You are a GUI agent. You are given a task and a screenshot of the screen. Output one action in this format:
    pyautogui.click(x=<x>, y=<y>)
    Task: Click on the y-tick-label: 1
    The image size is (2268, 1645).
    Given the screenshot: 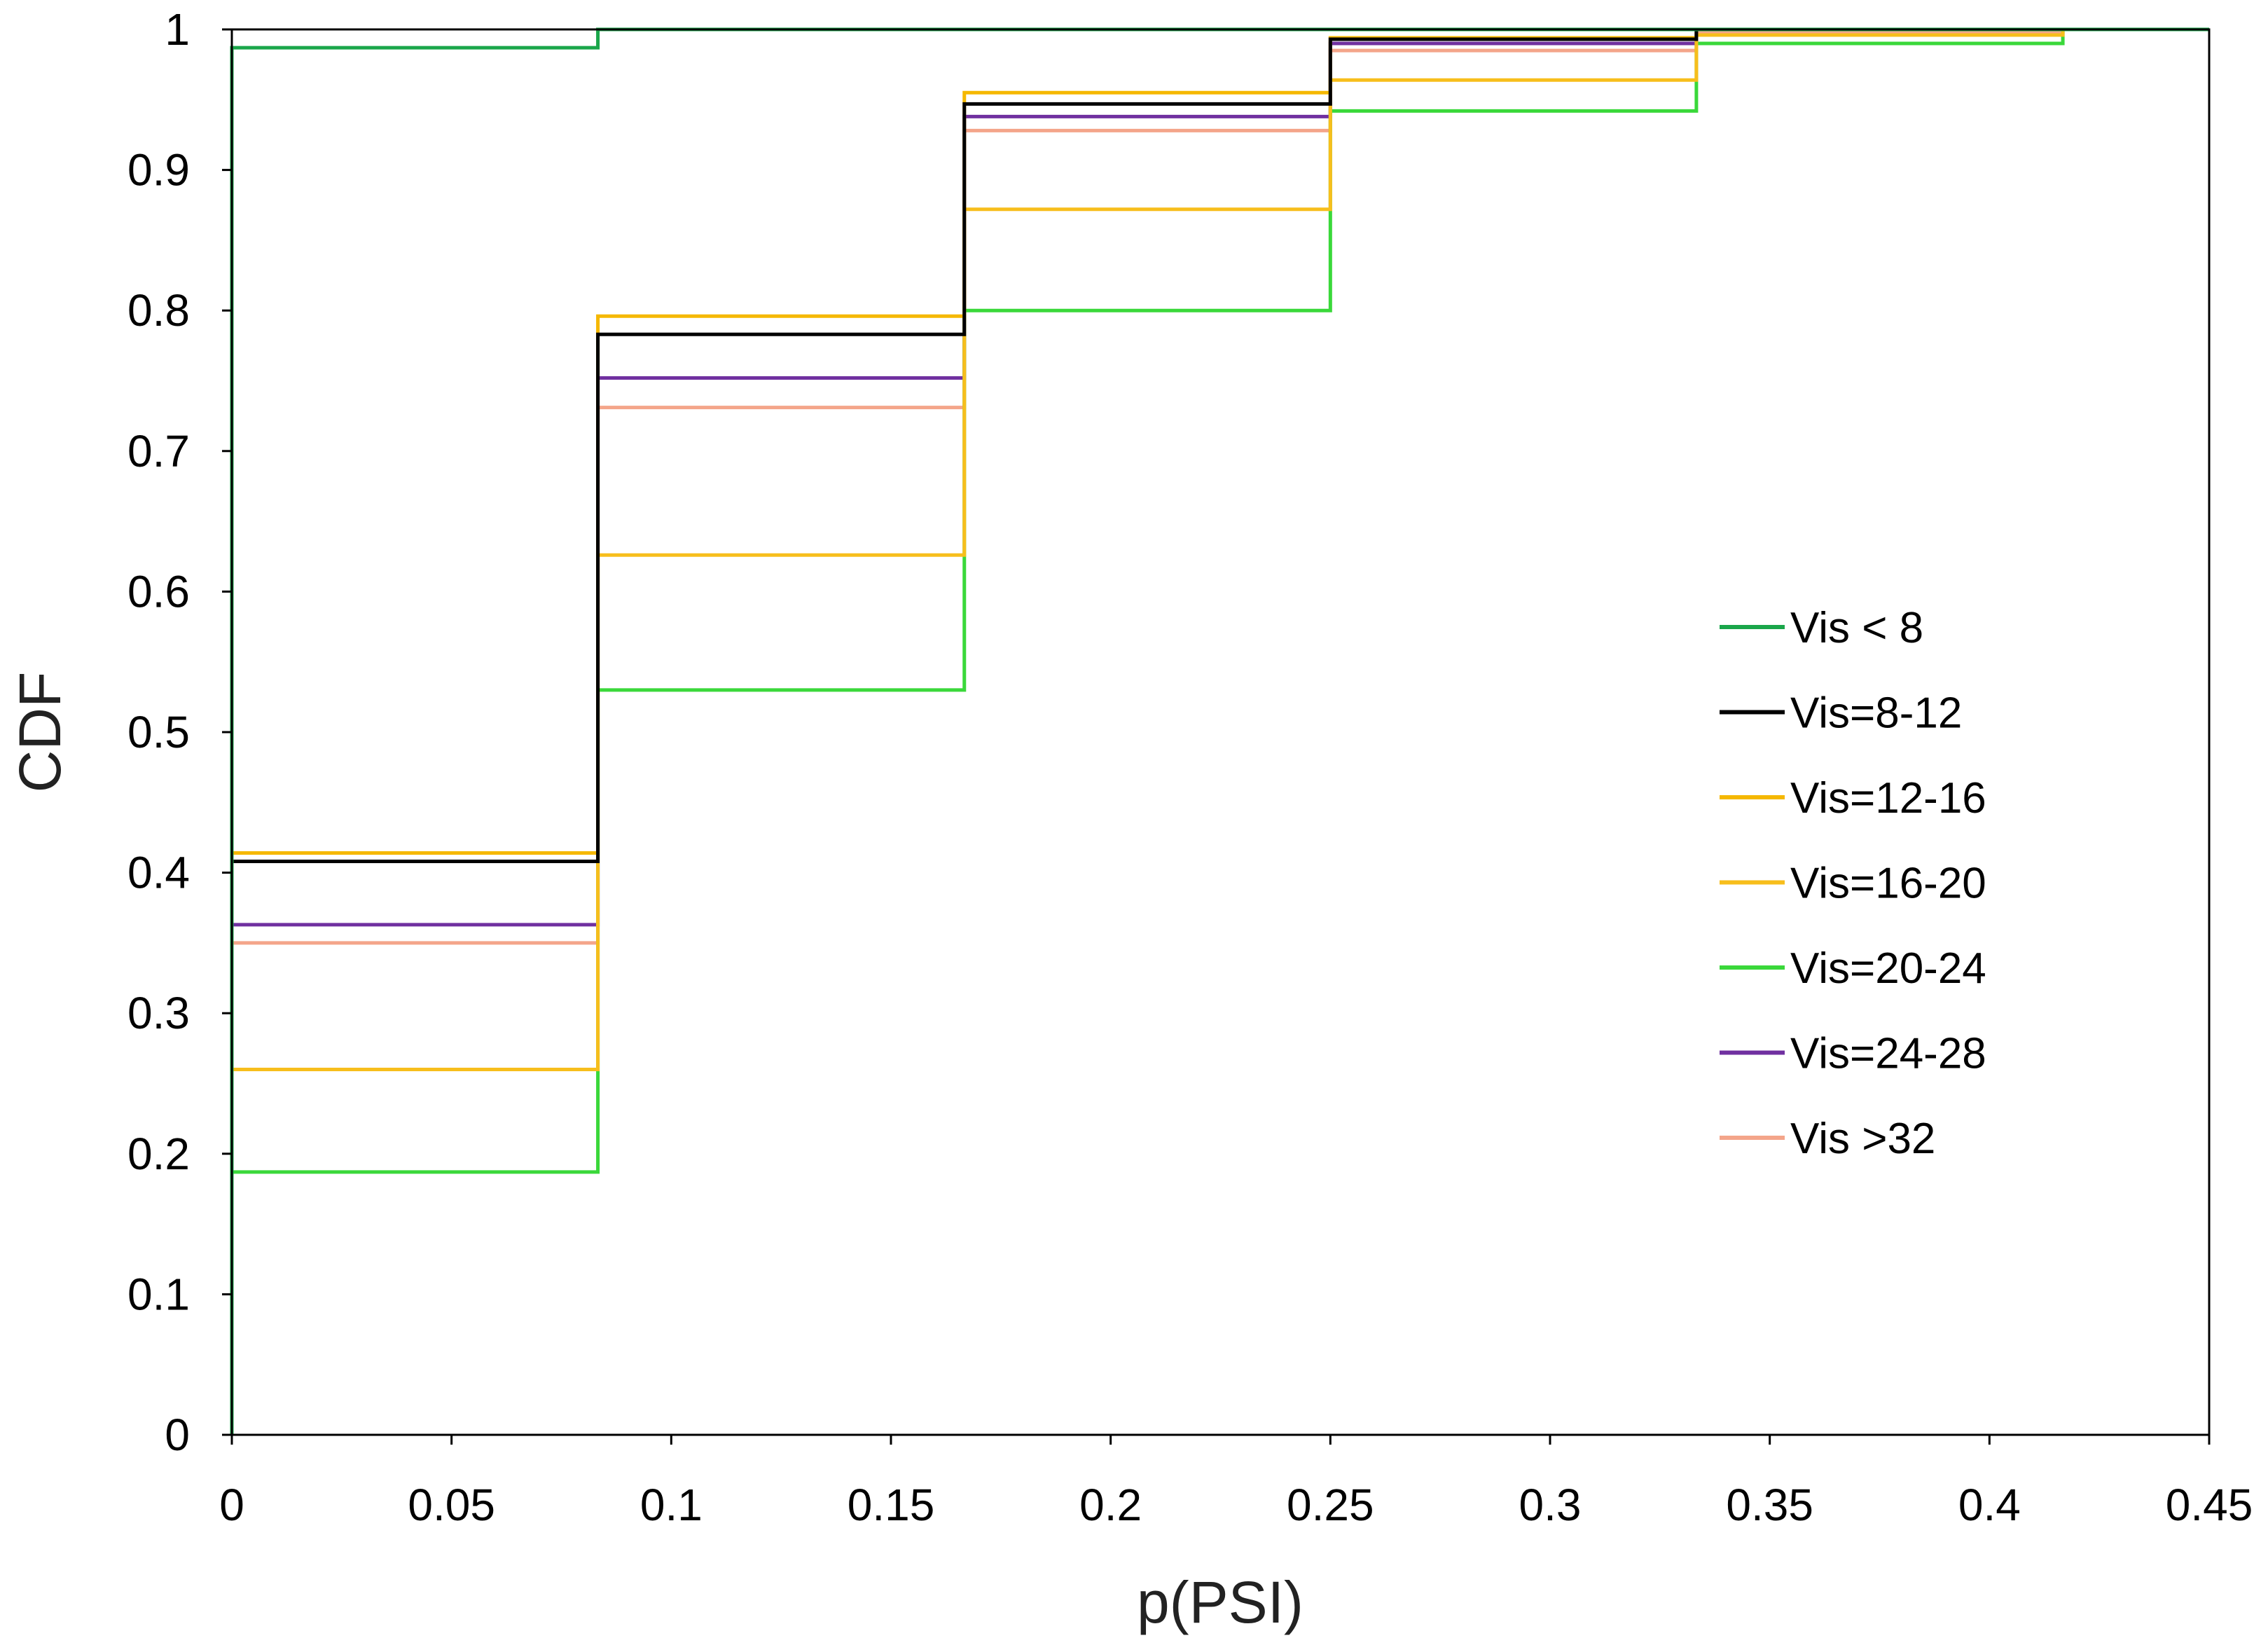 What is the action you would take?
    pyautogui.click(x=177, y=29)
    